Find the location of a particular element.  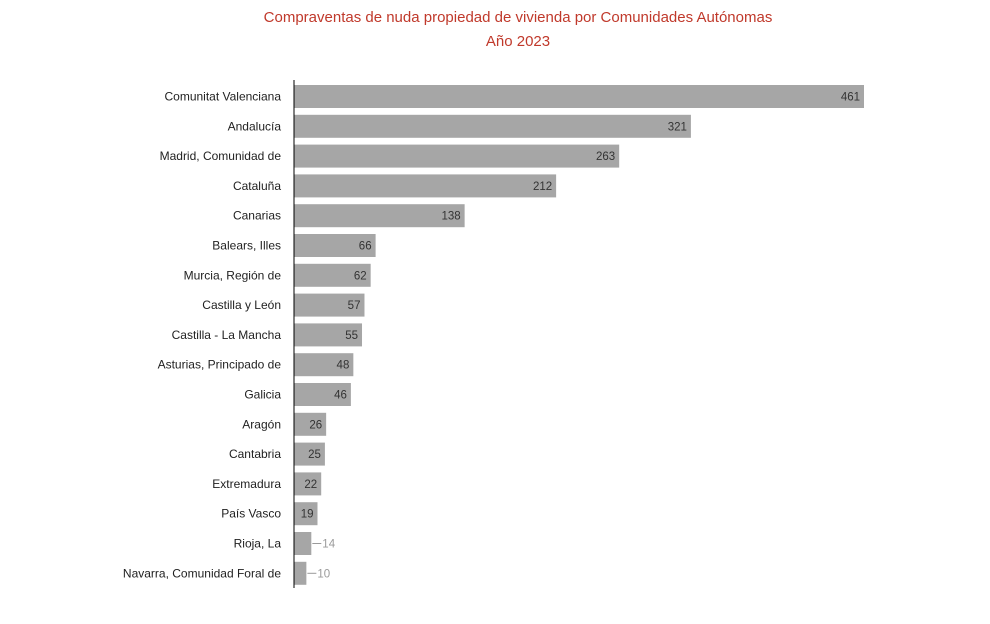

value-label: 14 is located at coordinates (328, 545).